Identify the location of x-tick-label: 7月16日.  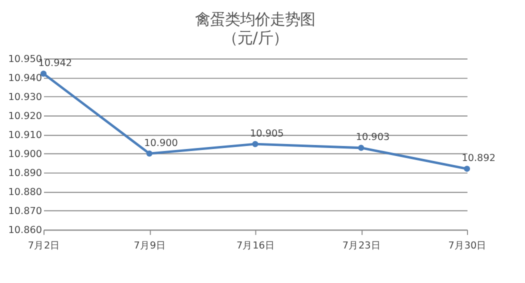
(255, 246).